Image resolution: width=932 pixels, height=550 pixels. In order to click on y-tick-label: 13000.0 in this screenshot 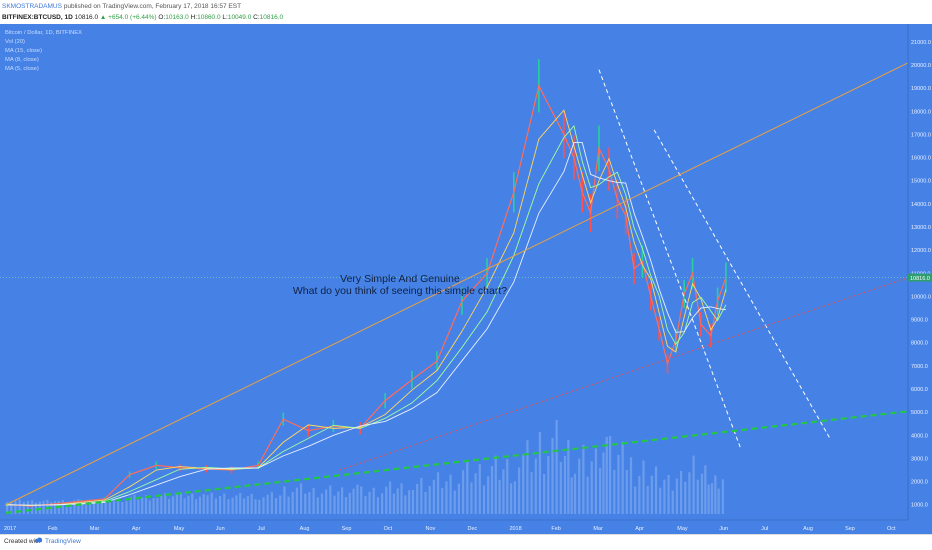, I will do `click(921, 228)`.